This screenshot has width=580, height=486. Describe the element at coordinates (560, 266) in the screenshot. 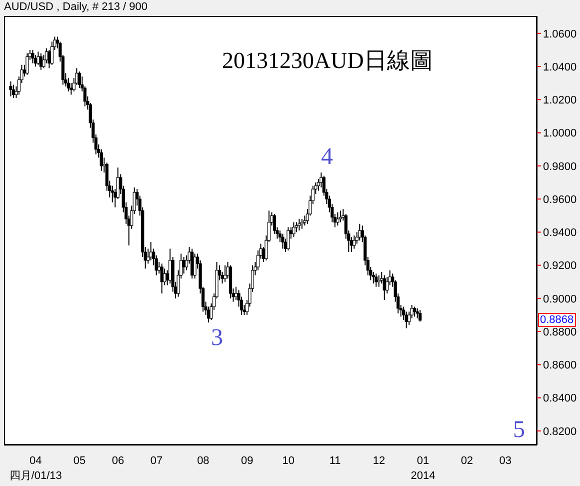

I see `y-tick-label: 0.9200` at that location.